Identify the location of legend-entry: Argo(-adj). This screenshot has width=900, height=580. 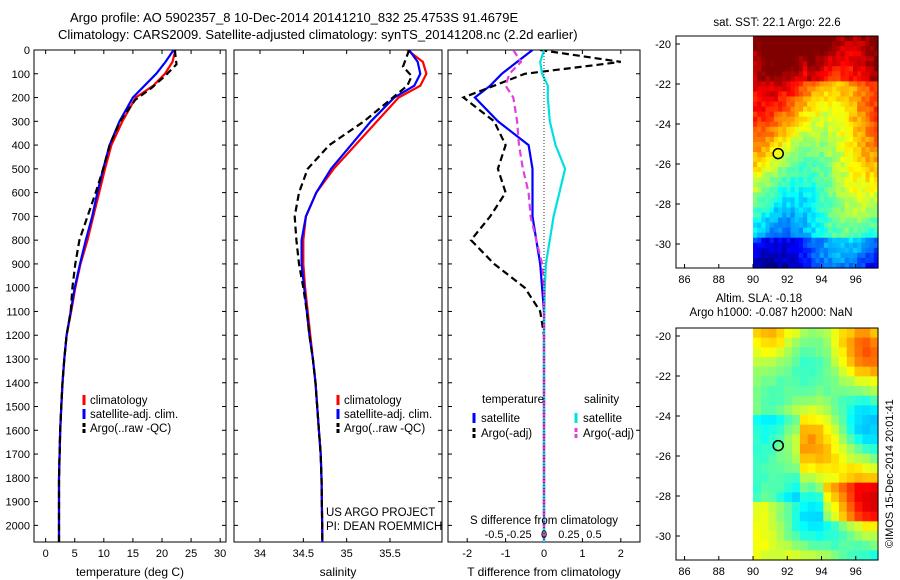
(608, 434).